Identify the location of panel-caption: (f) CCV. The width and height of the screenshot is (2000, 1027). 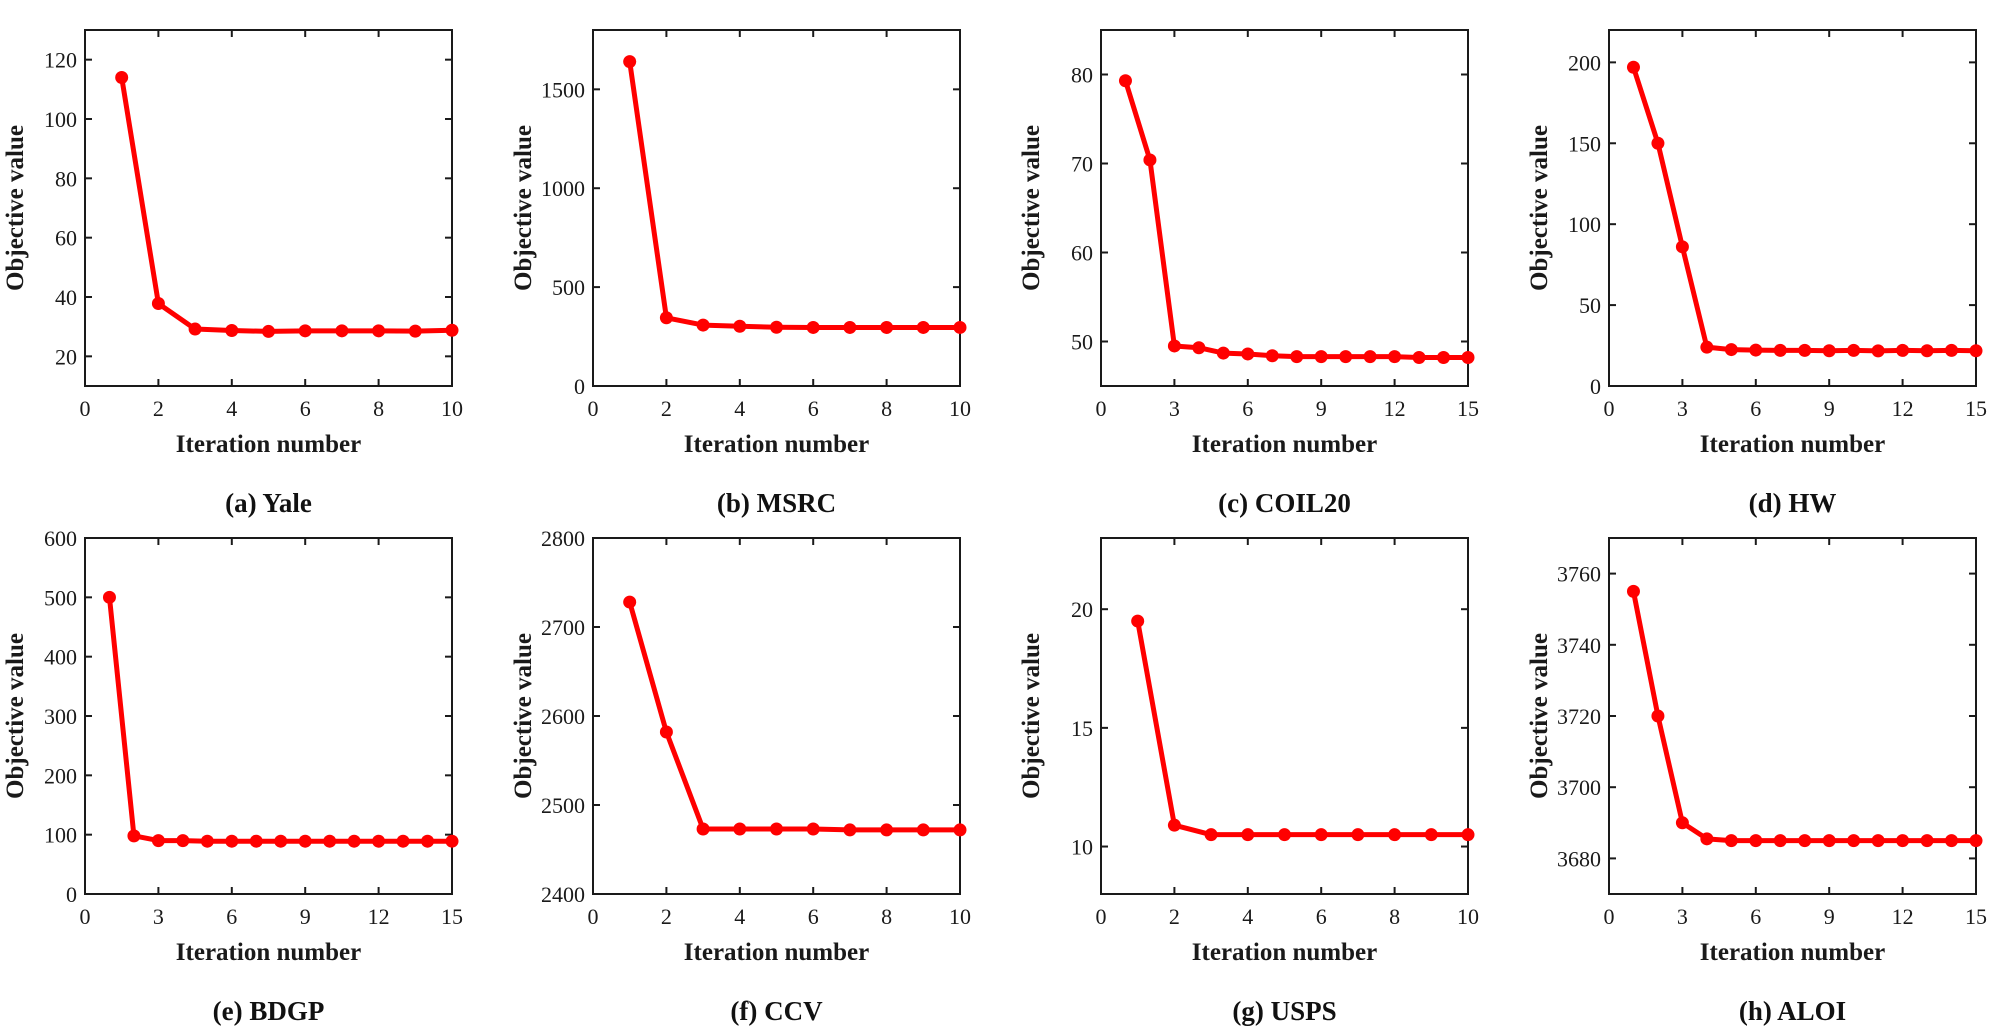
(777, 1011).